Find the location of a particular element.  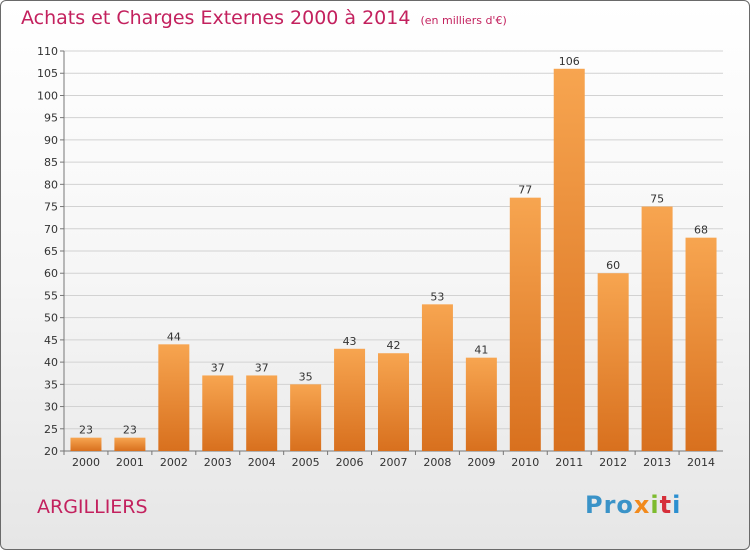

proxiti-logo: Proxiti is located at coordinates (633, 505).